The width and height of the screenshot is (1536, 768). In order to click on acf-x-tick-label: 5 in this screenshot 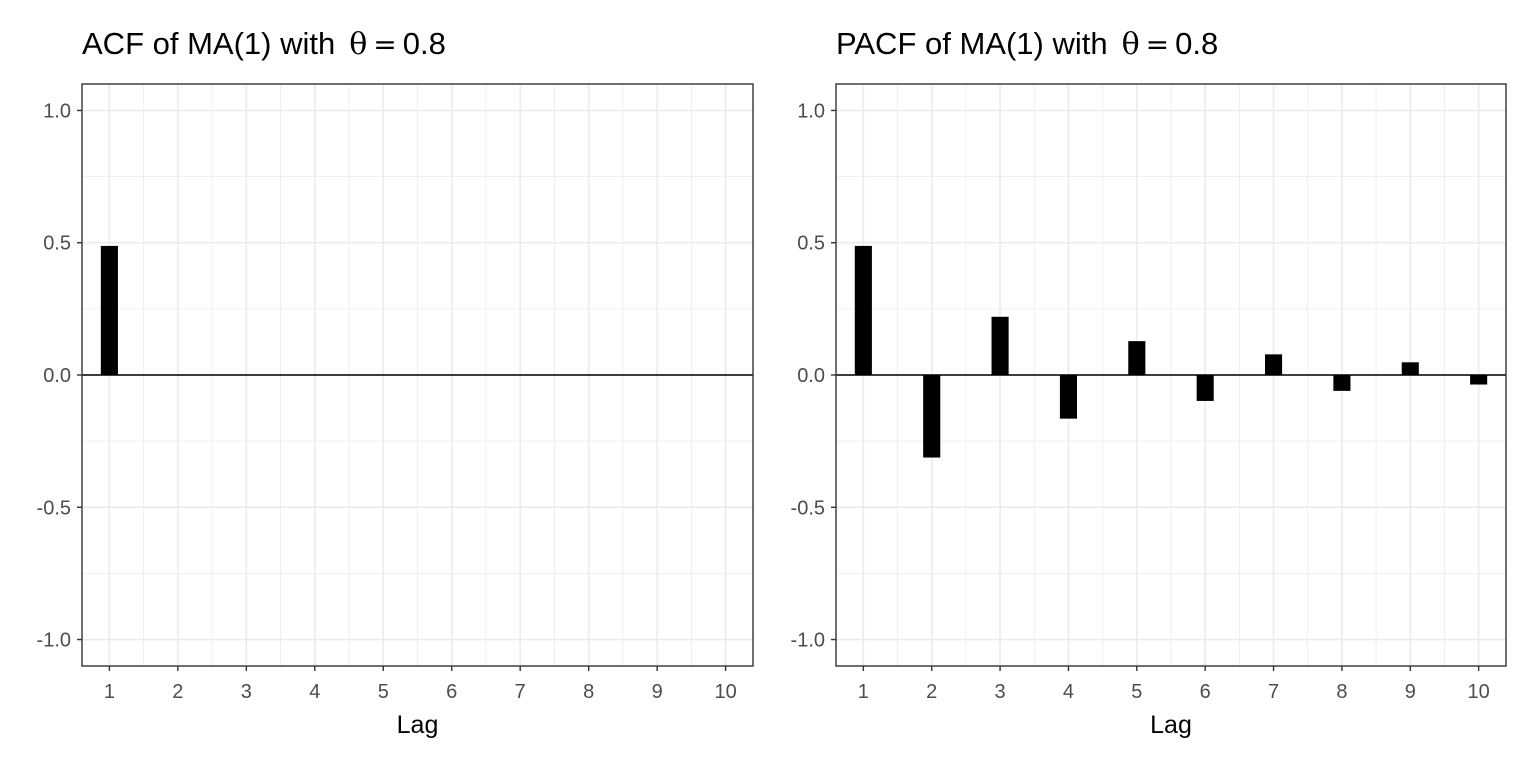, I will do `click(383, 692)`.